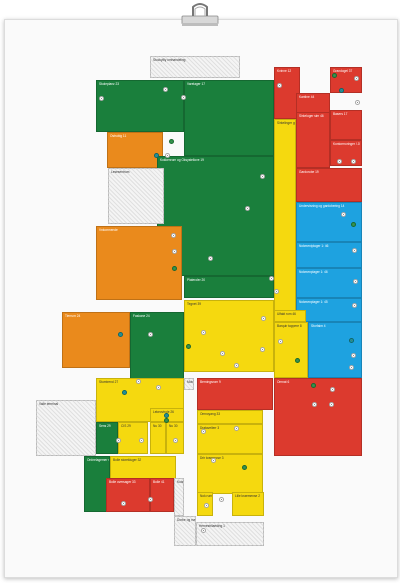 The height and width of the screenshot is (583, 400). Describe the element at coordinates (346, 125) in the screenshot. I see `room-r14: Basers 17` at that location.